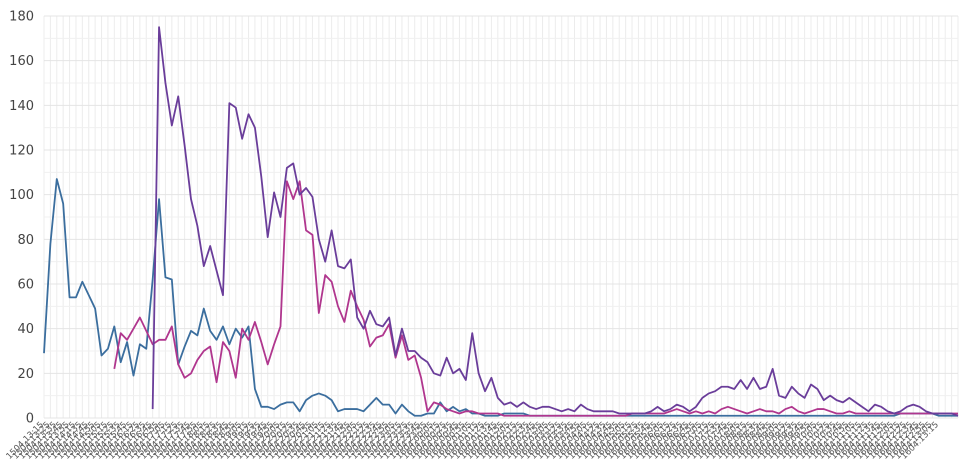  Describe the element at coordinates (30, 419) in the screenshot. I see `y-tick-label: 0` at that location.